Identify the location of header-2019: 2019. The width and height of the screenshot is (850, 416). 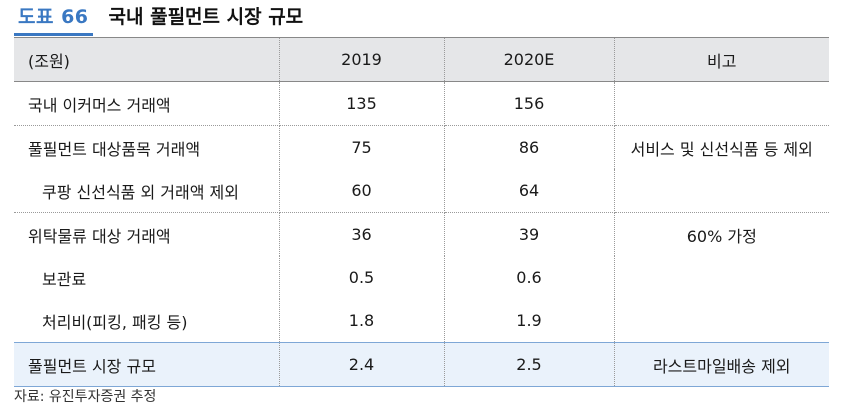
(362, 59).